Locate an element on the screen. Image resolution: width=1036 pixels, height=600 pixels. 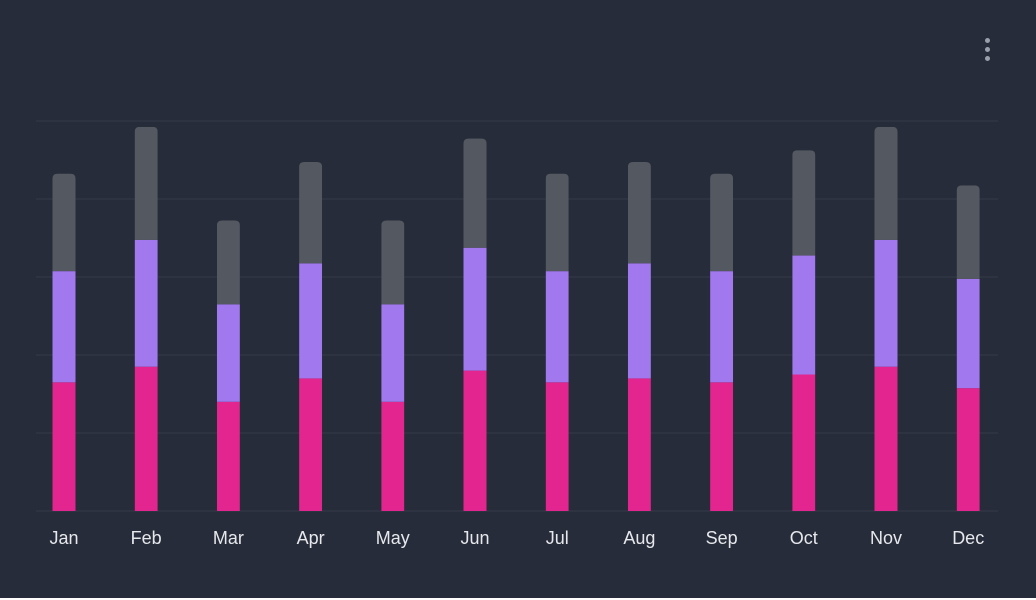
bar-stack-aug is located at coordinates (639, 336).